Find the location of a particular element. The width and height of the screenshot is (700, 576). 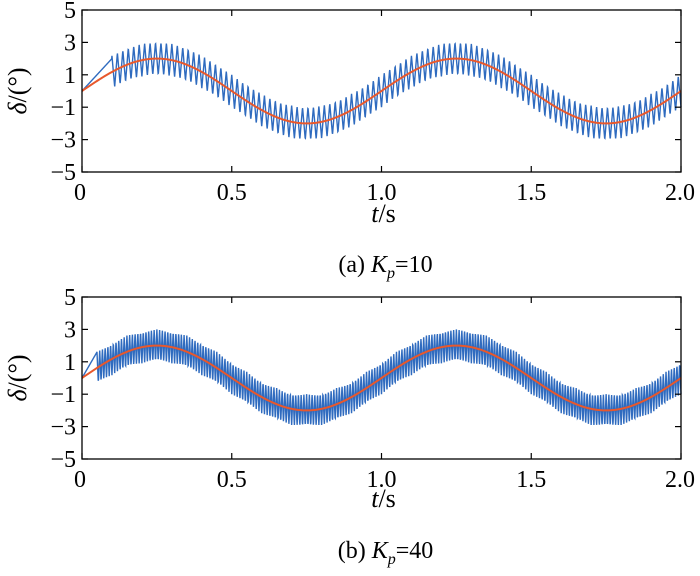

panel-caption: (a) Kp=10 is located at coordinates (385, 267).